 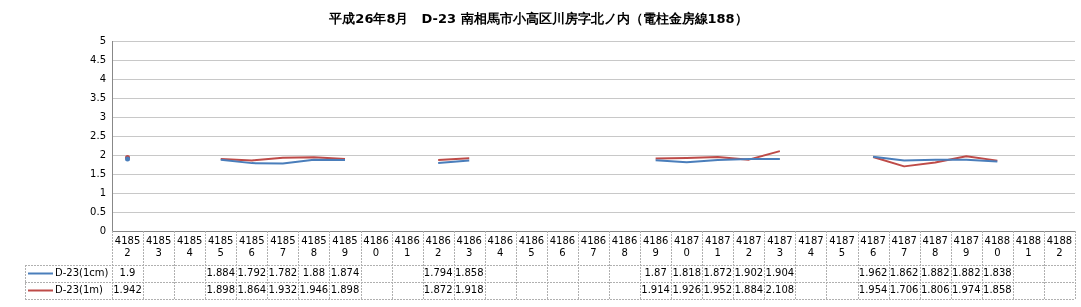 I want to click on x-tick-label: 41874, so click(x=811, y=246).